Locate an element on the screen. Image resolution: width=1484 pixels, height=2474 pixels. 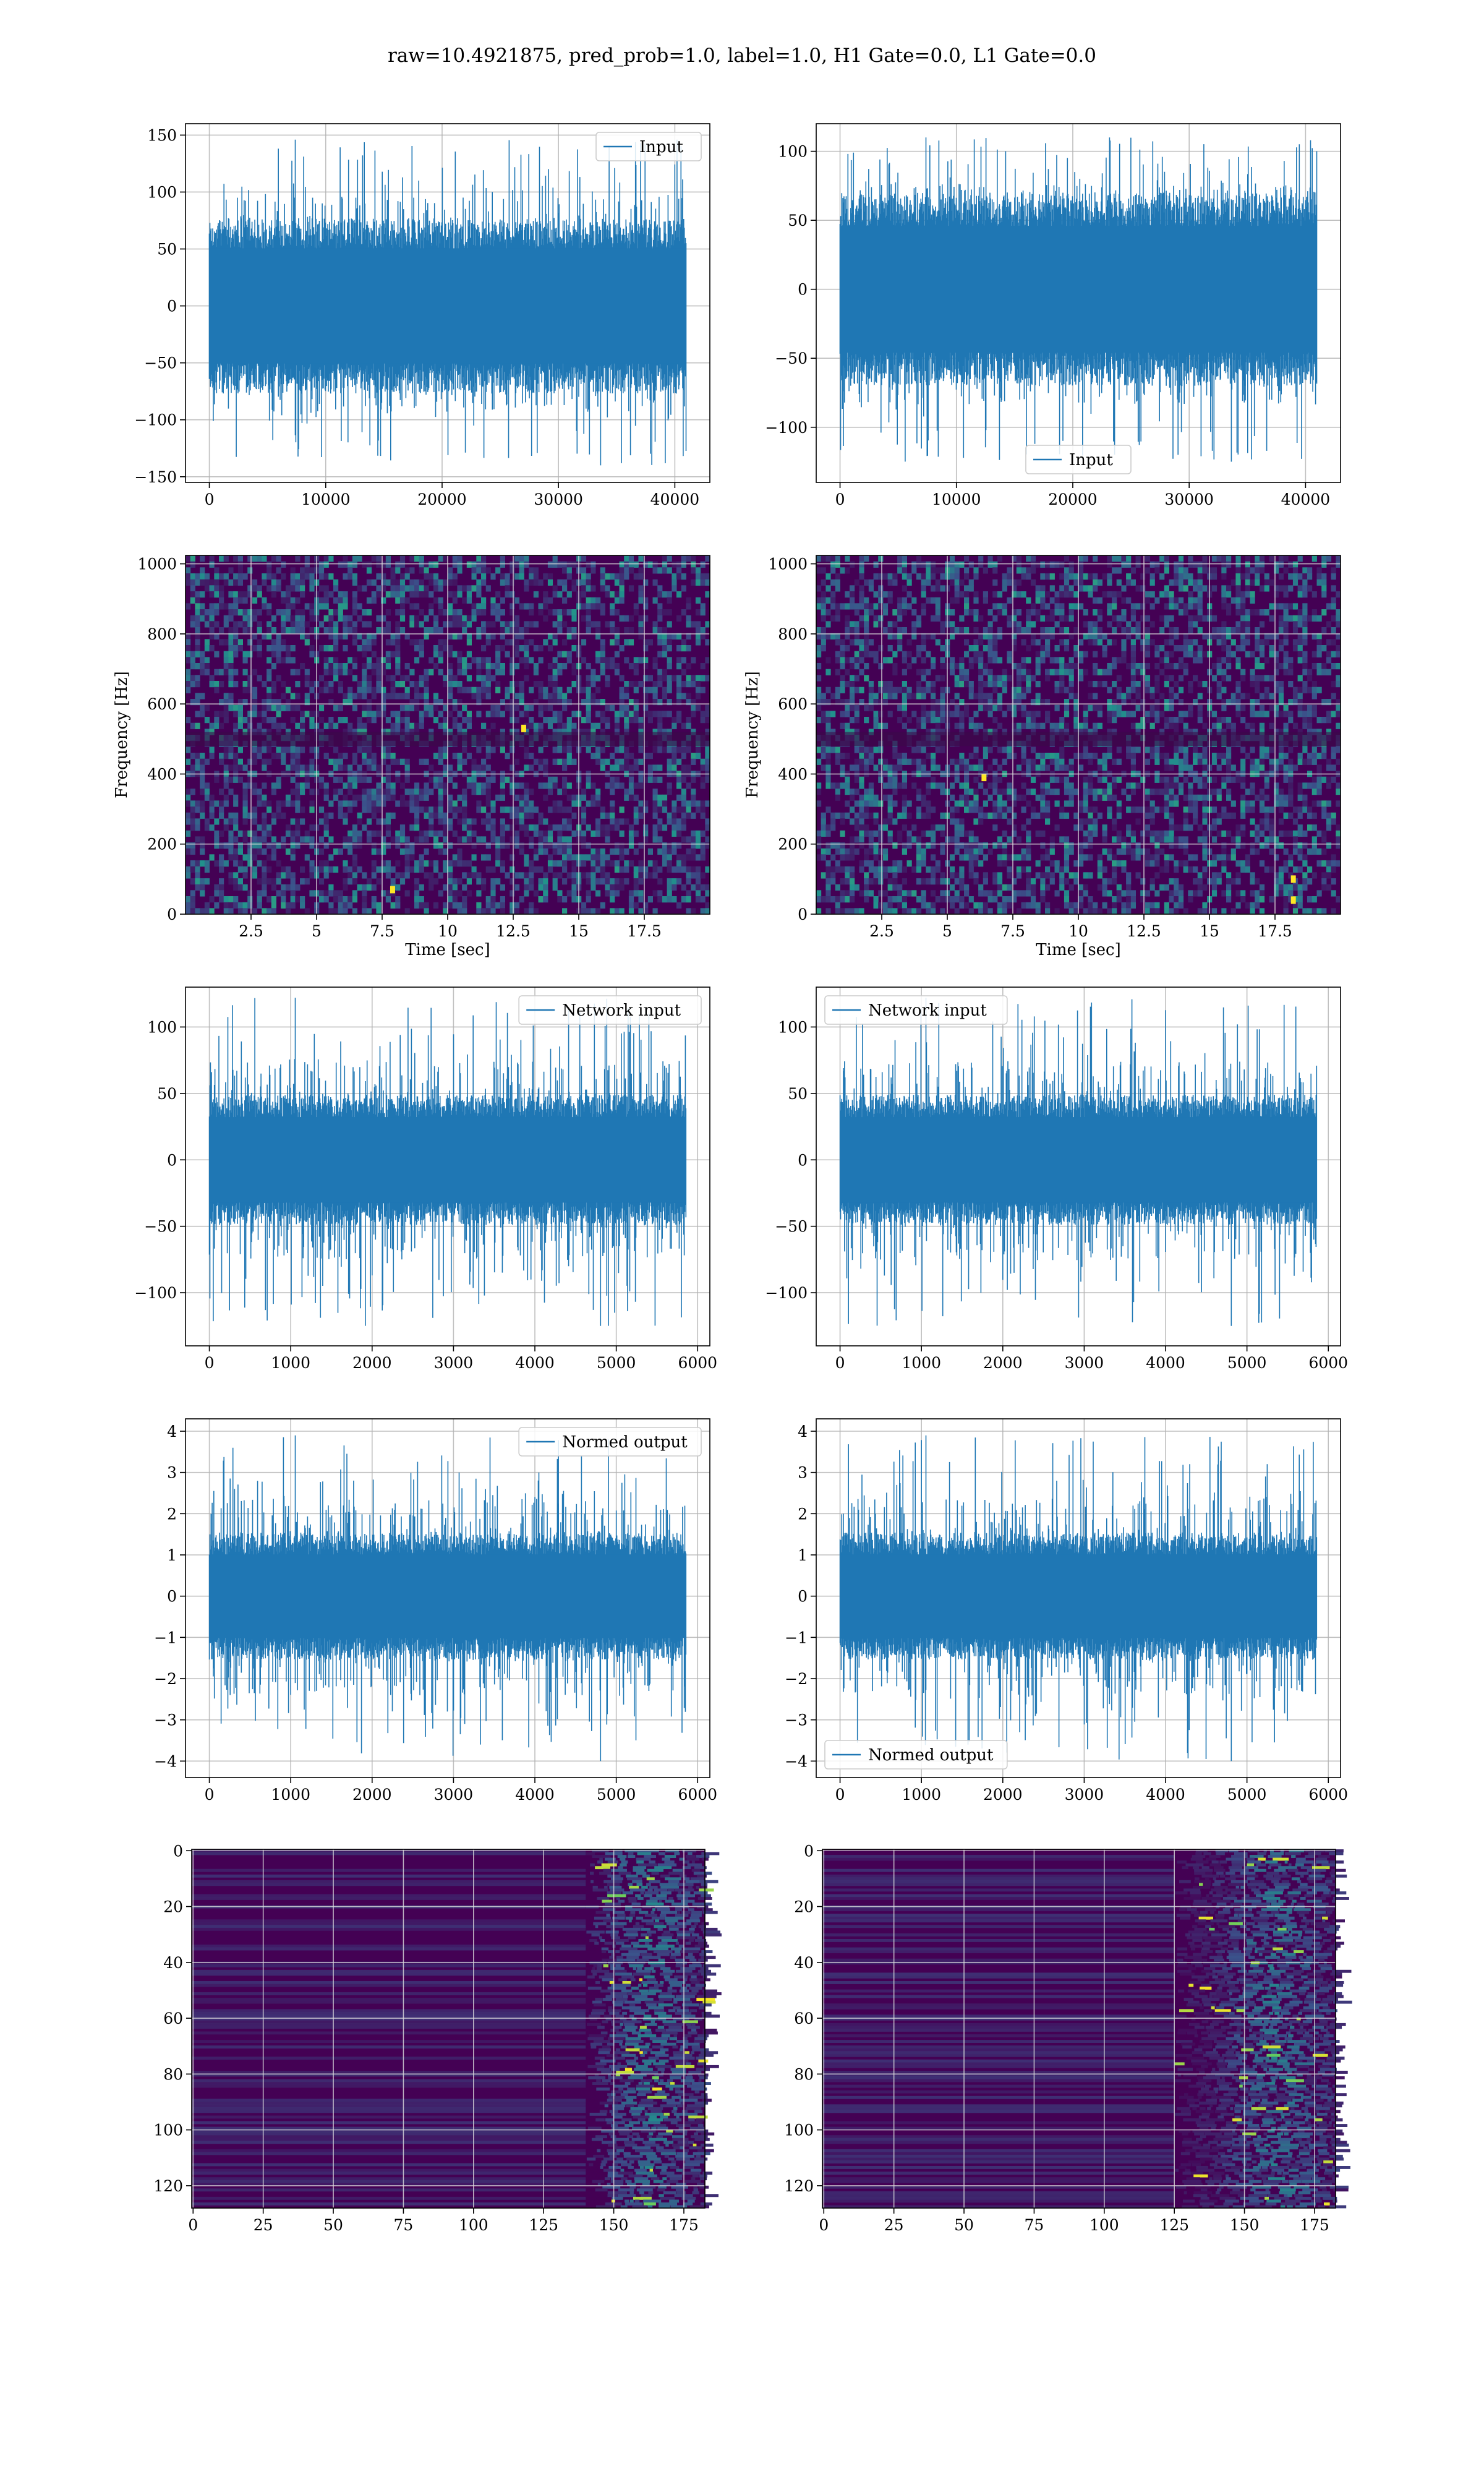
legend-box is located at coordinates (1078, 459).